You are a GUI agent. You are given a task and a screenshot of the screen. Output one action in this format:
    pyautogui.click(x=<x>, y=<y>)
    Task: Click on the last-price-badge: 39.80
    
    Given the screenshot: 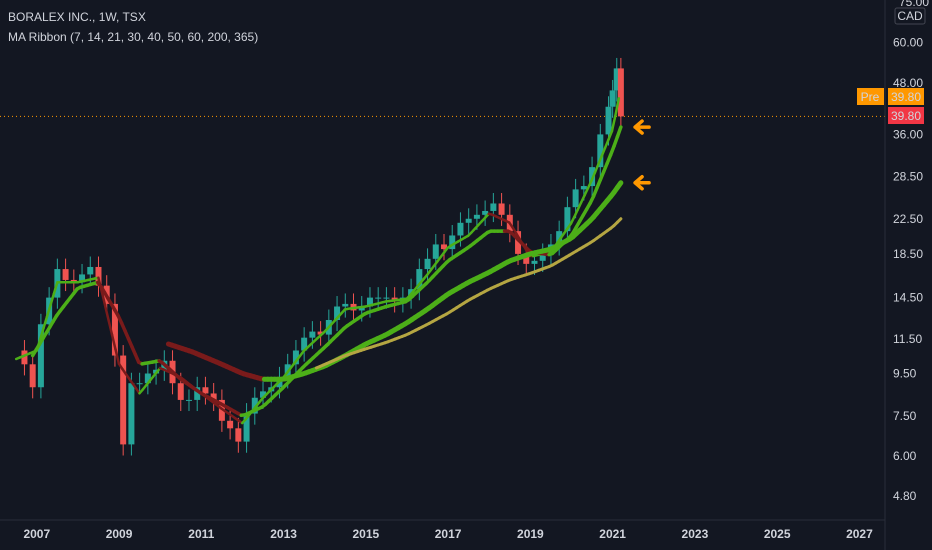 What is the action you would take?
    pyautogui.click(x=906, y=115)
    